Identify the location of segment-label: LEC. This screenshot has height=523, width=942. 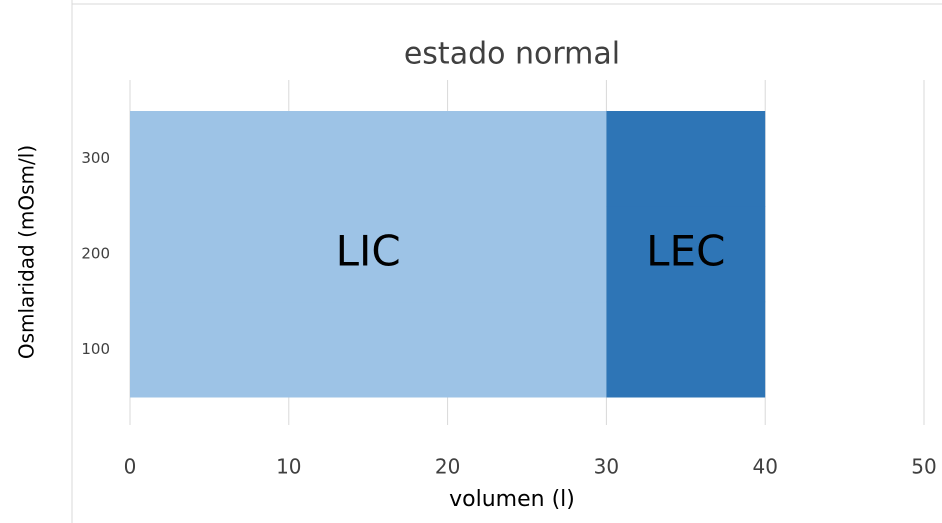
(685, 251).